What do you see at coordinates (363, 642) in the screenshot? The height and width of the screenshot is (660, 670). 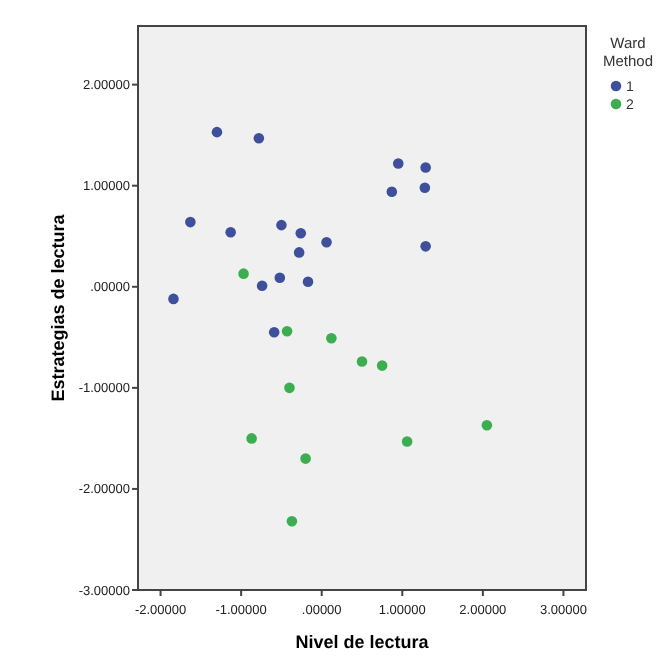 I see `x-axis-title: Nivel de lectura` at bounding box center [363, 642].